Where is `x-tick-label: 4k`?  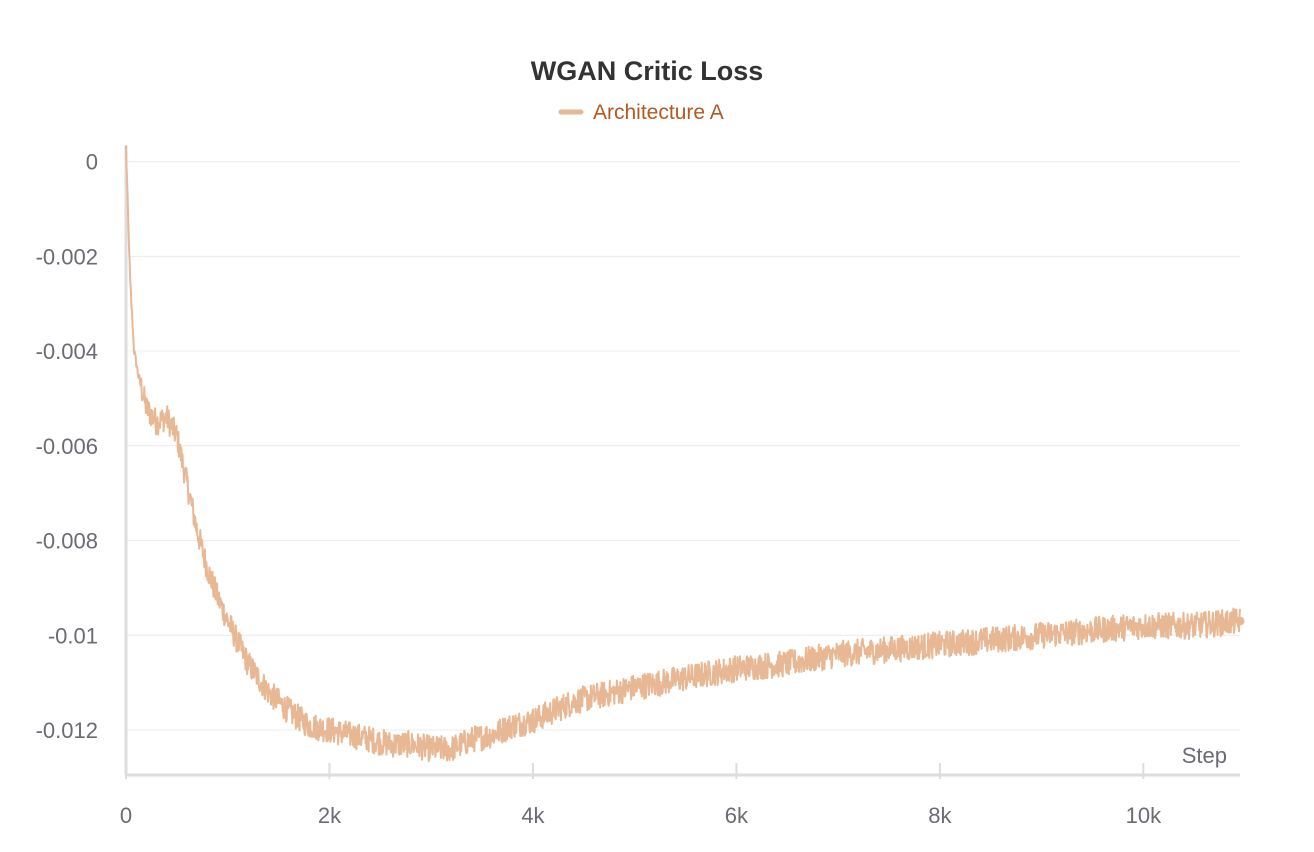
x-tick-label: 4k is located at coordinates (533, 815).